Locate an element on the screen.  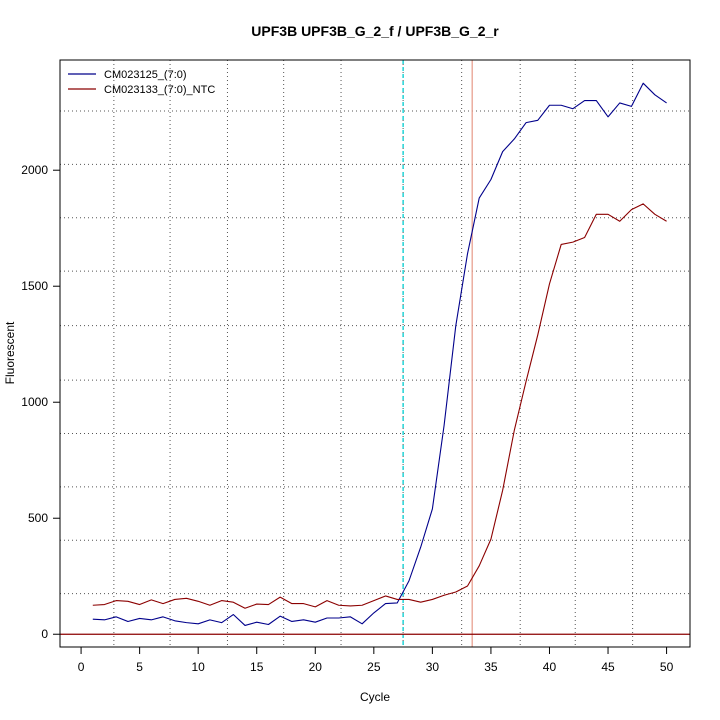
y-tick-label: 500 is located at coordinates (38, 518).